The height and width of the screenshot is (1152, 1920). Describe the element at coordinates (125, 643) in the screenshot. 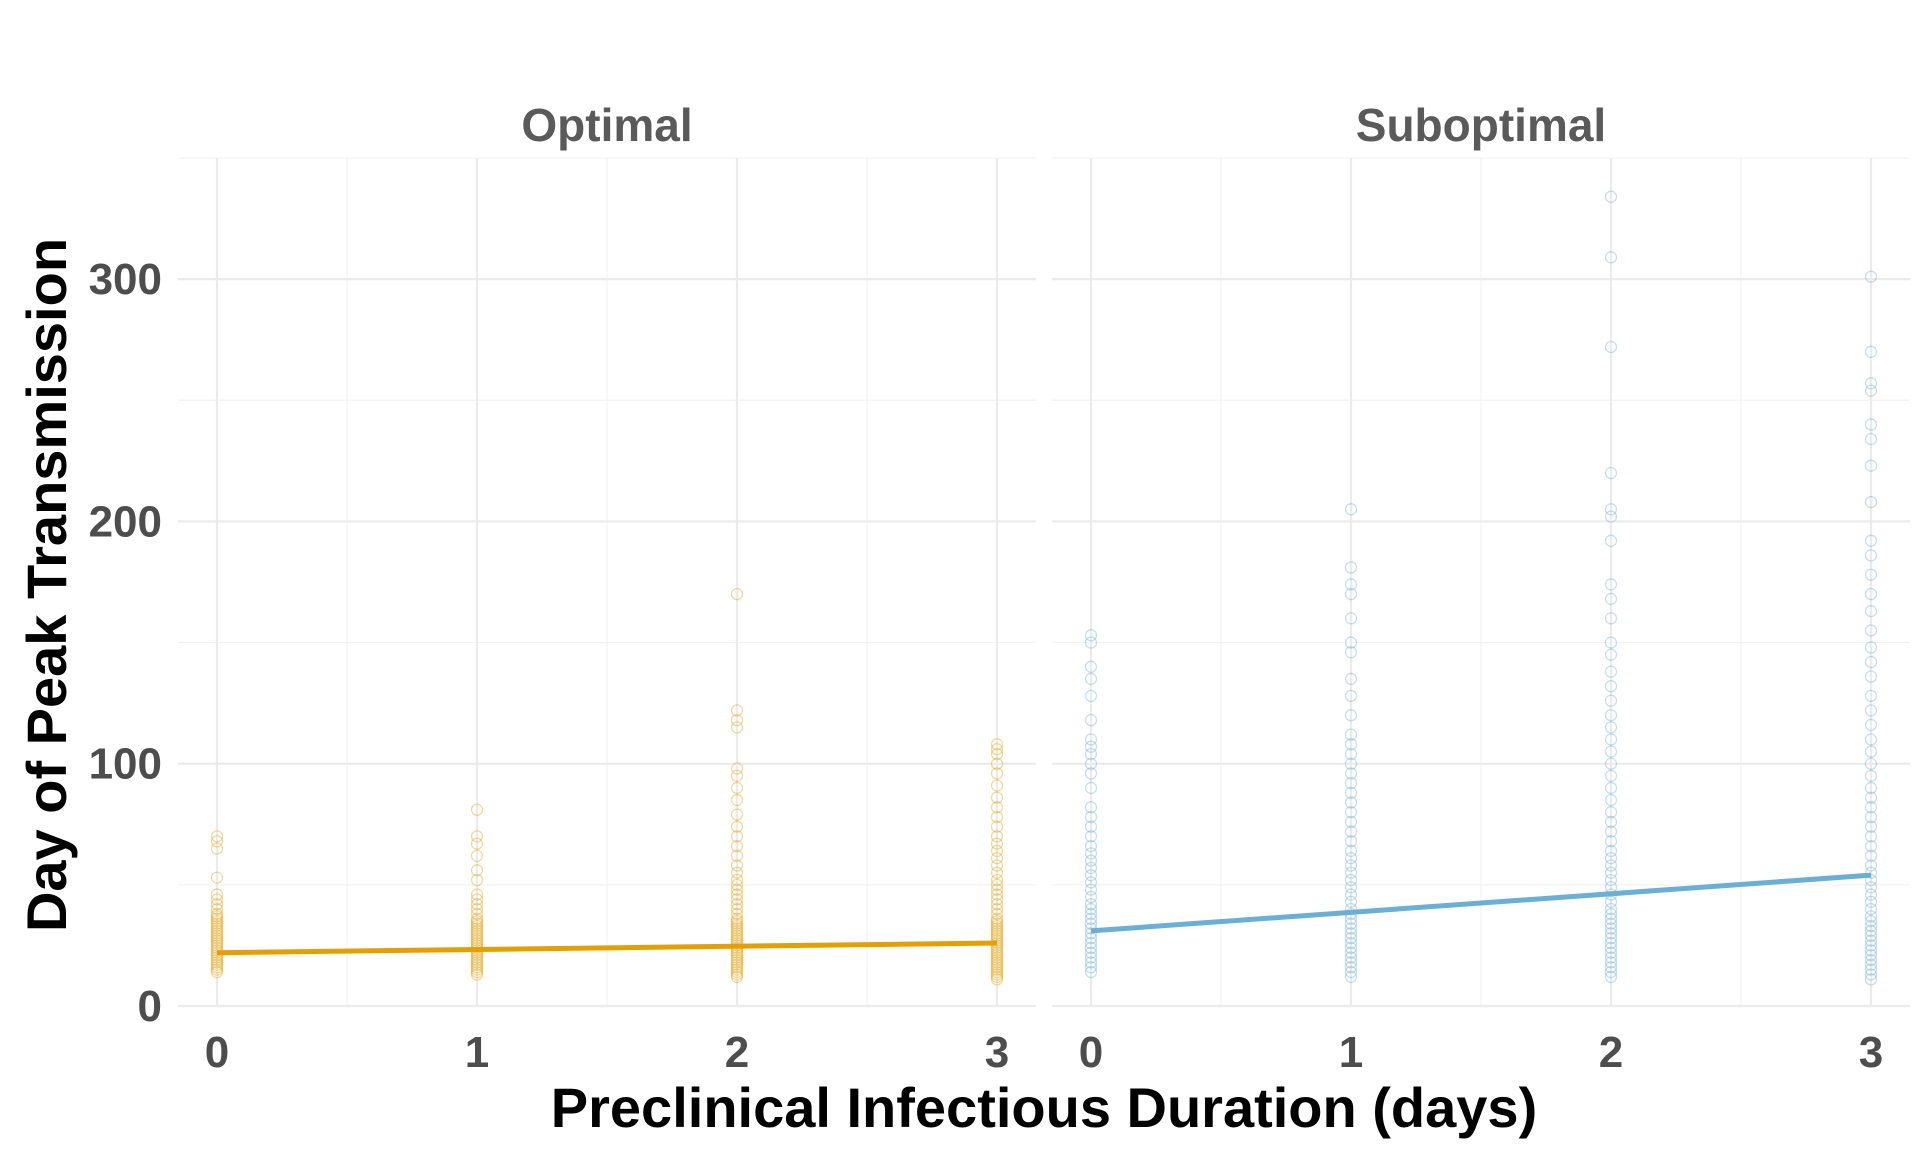

I see `y-axis-ticks: 0 100 200 300` at that location.